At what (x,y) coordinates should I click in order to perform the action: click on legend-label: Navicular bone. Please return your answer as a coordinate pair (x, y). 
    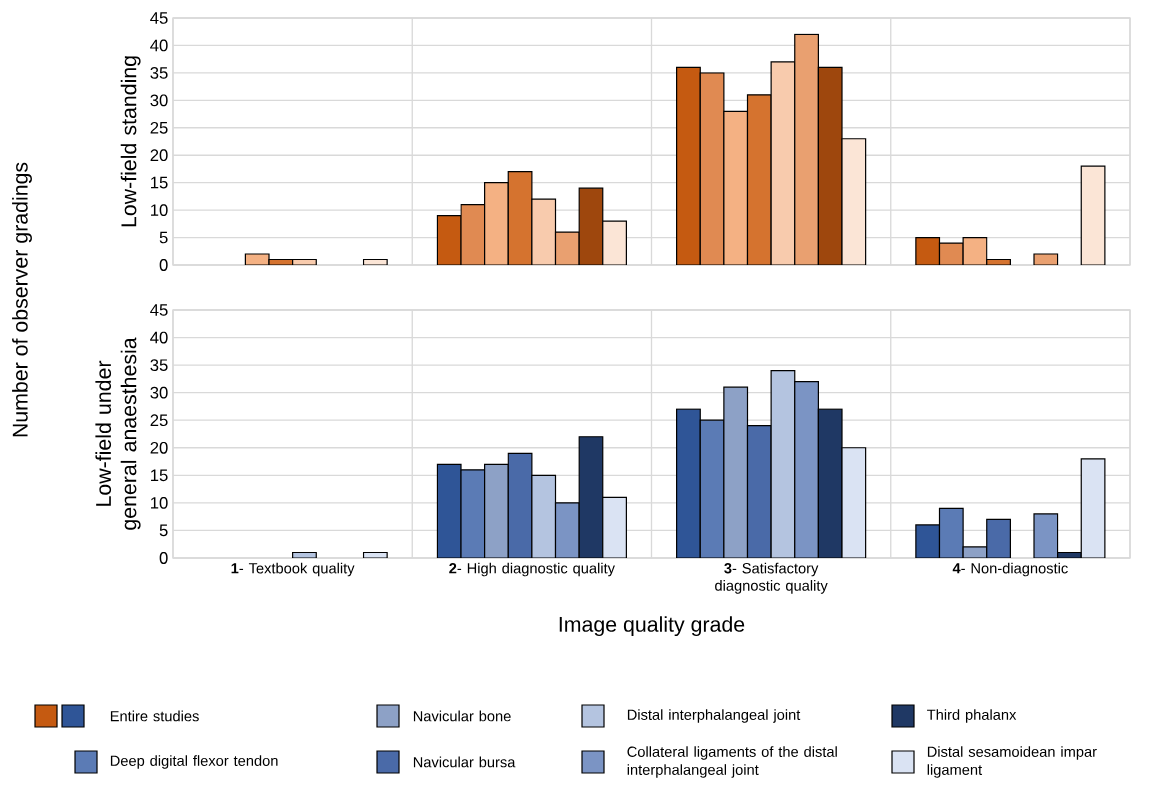
    Looking at the image, I should click on (462, 716).